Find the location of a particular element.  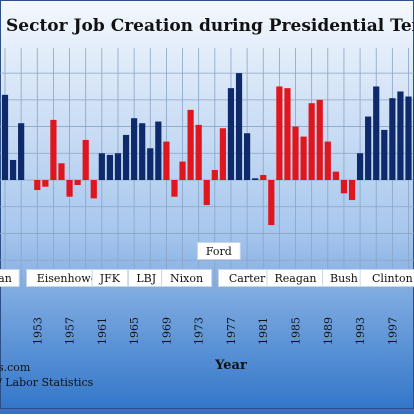

bar-1965 is located at coordinates (134, 149).